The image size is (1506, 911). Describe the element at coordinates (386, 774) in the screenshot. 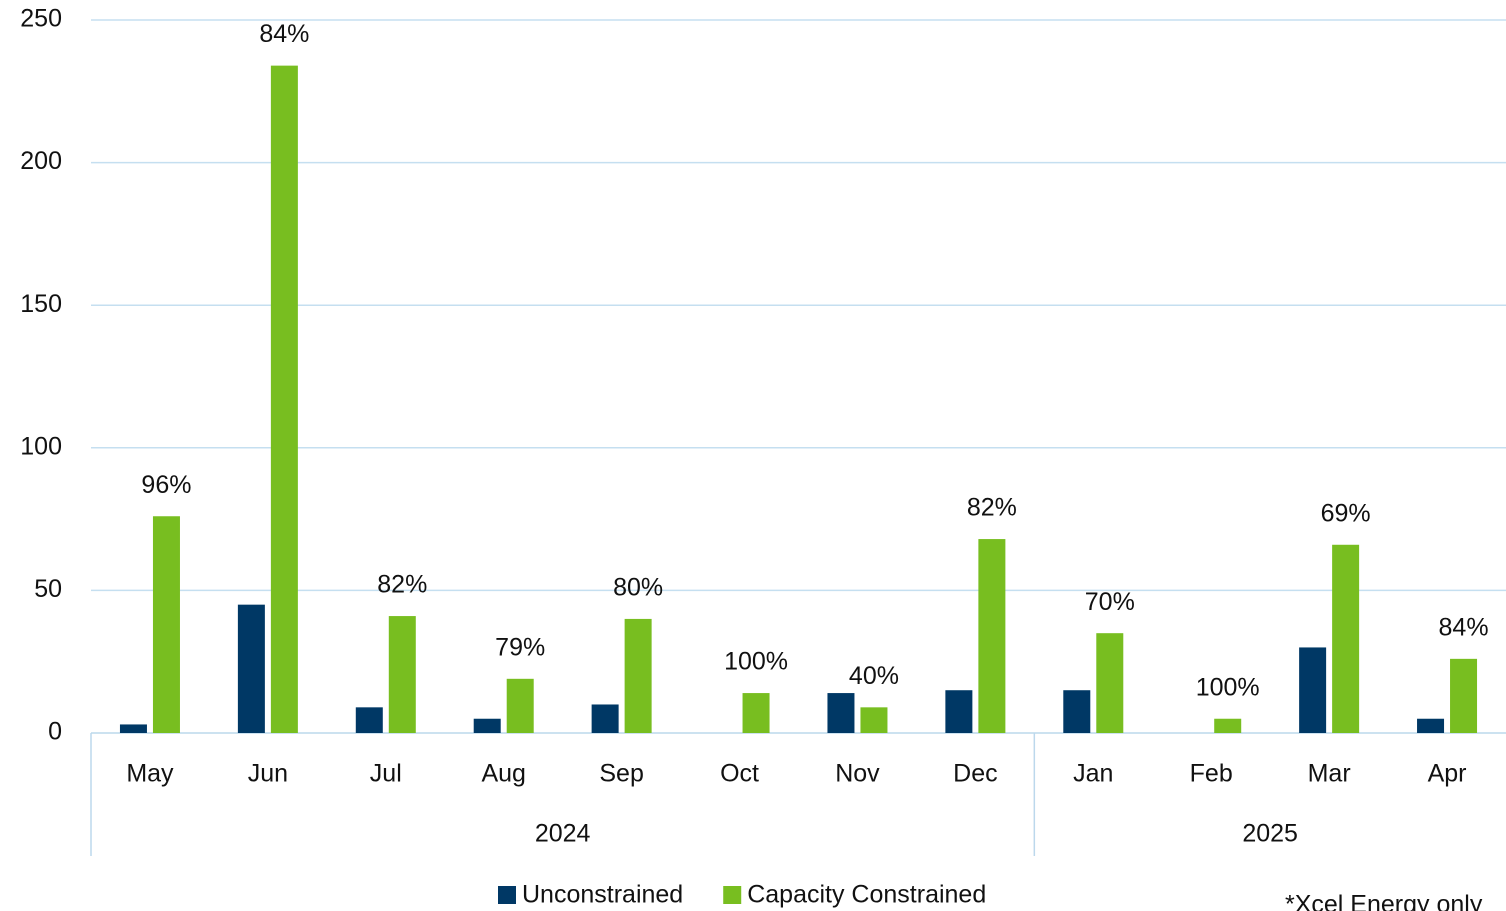

I see `x-tick-label: Jul` at that location.